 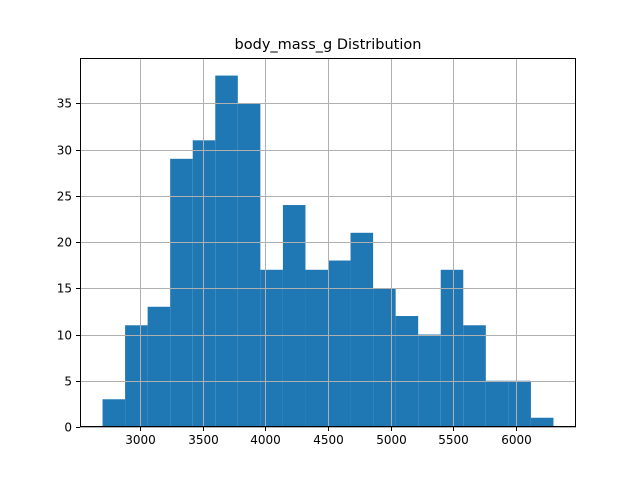 What do you see at coordinates (328, 440) in the screenshot?
I see `x-tick-label: 4500` at bounding box center [328, 440].